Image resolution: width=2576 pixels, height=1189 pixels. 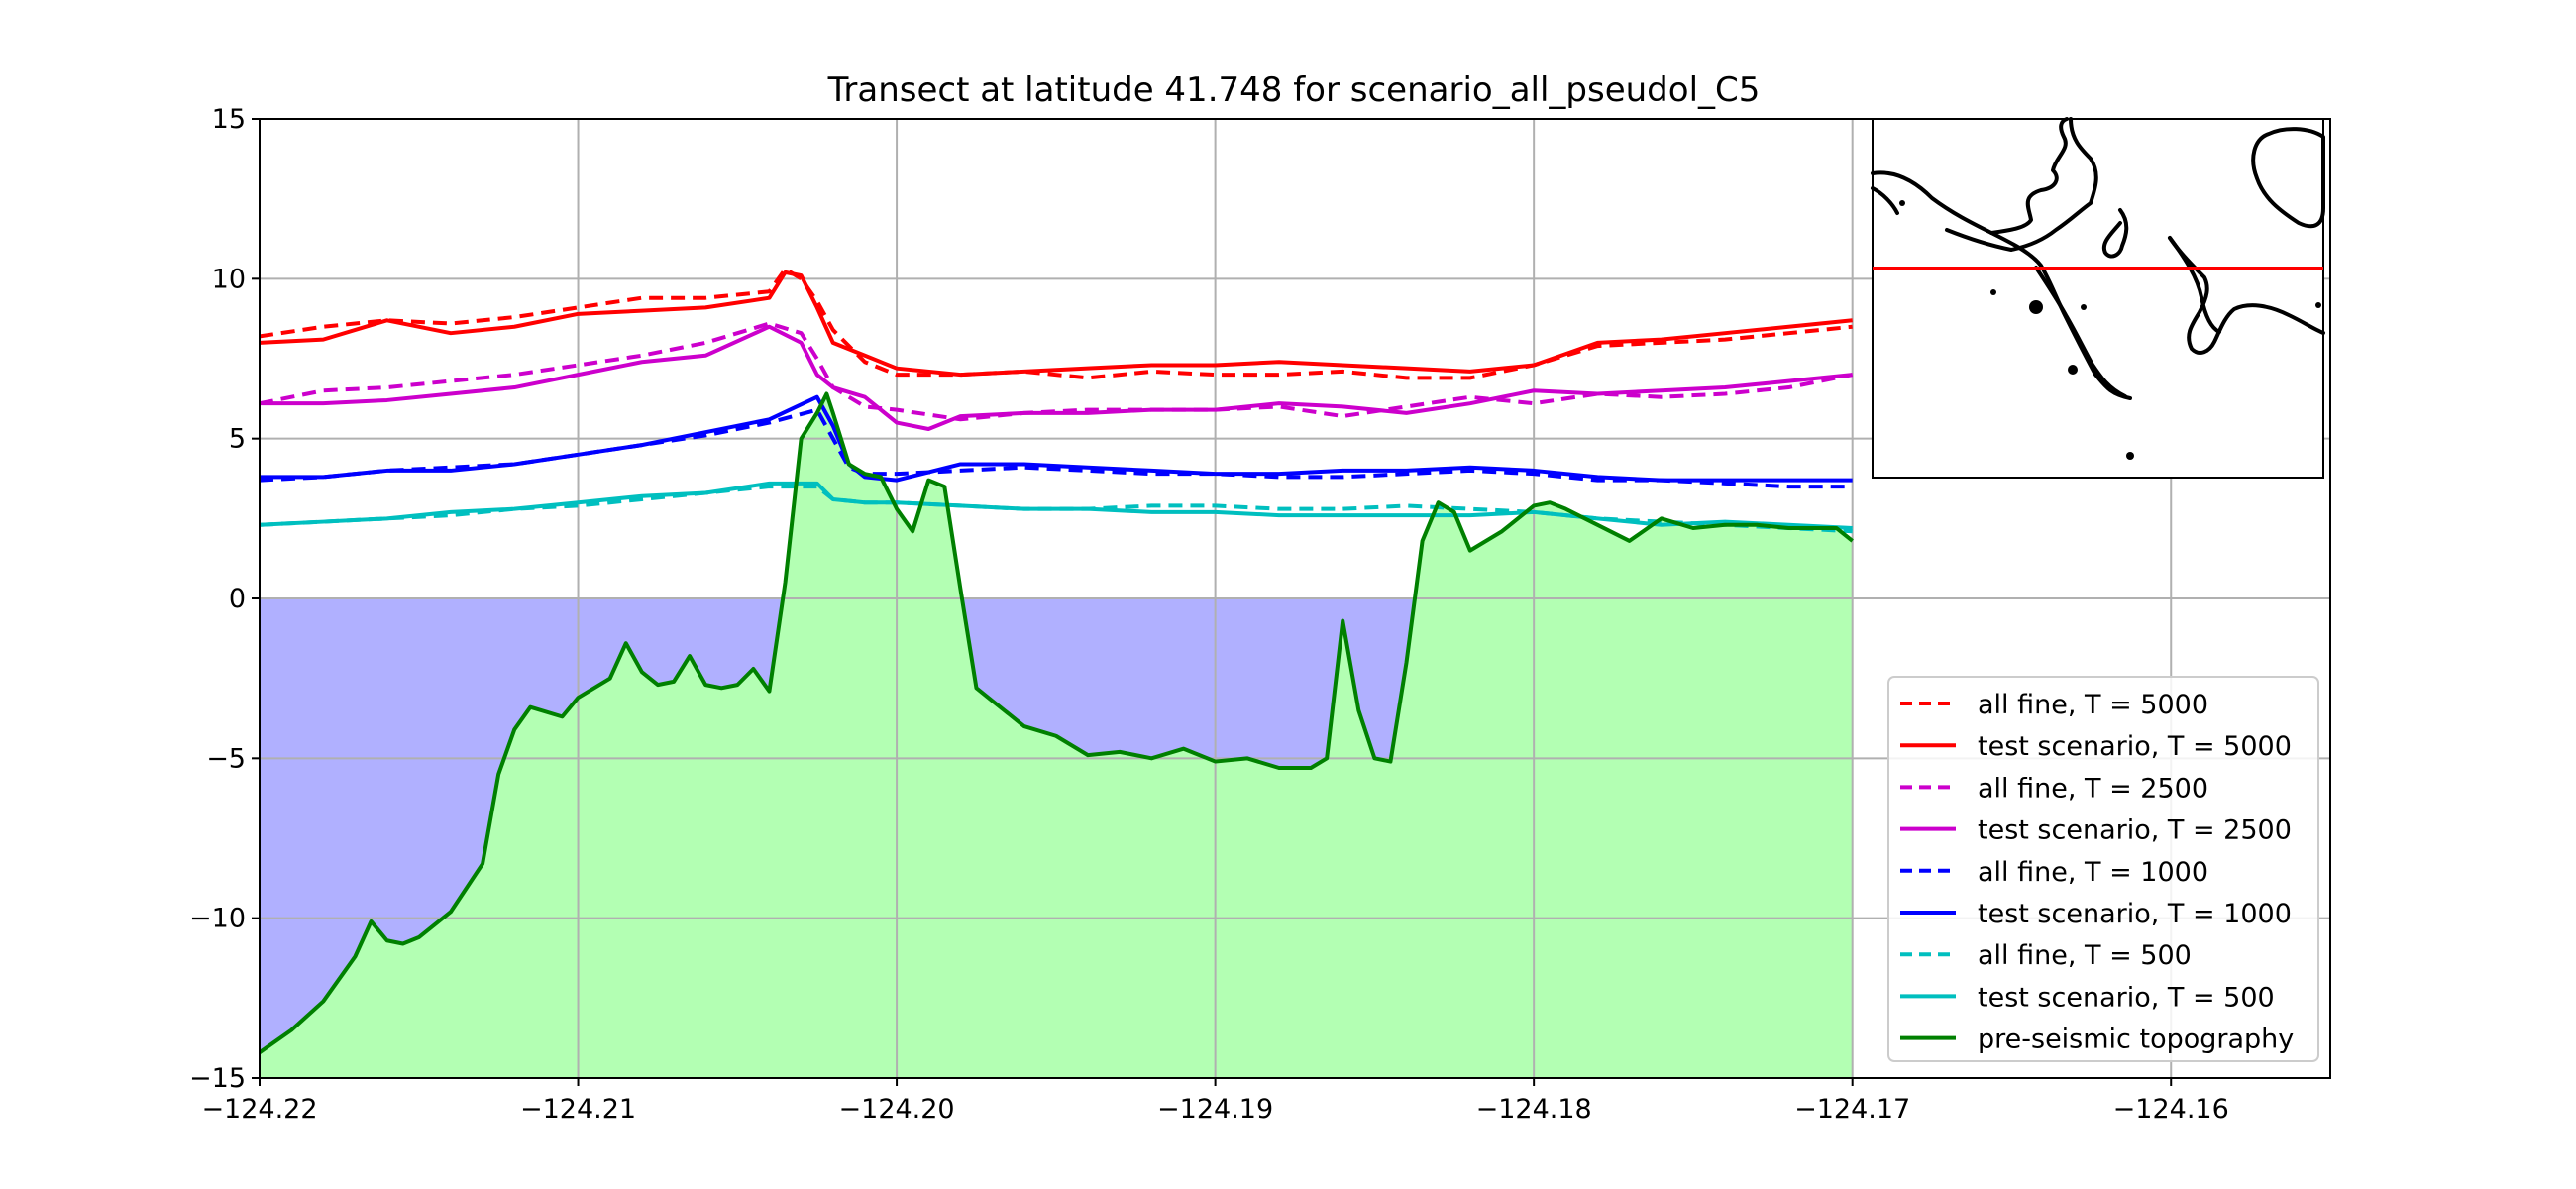 I want to click on y-tick-label: −15, so click(x=218, y=1078).